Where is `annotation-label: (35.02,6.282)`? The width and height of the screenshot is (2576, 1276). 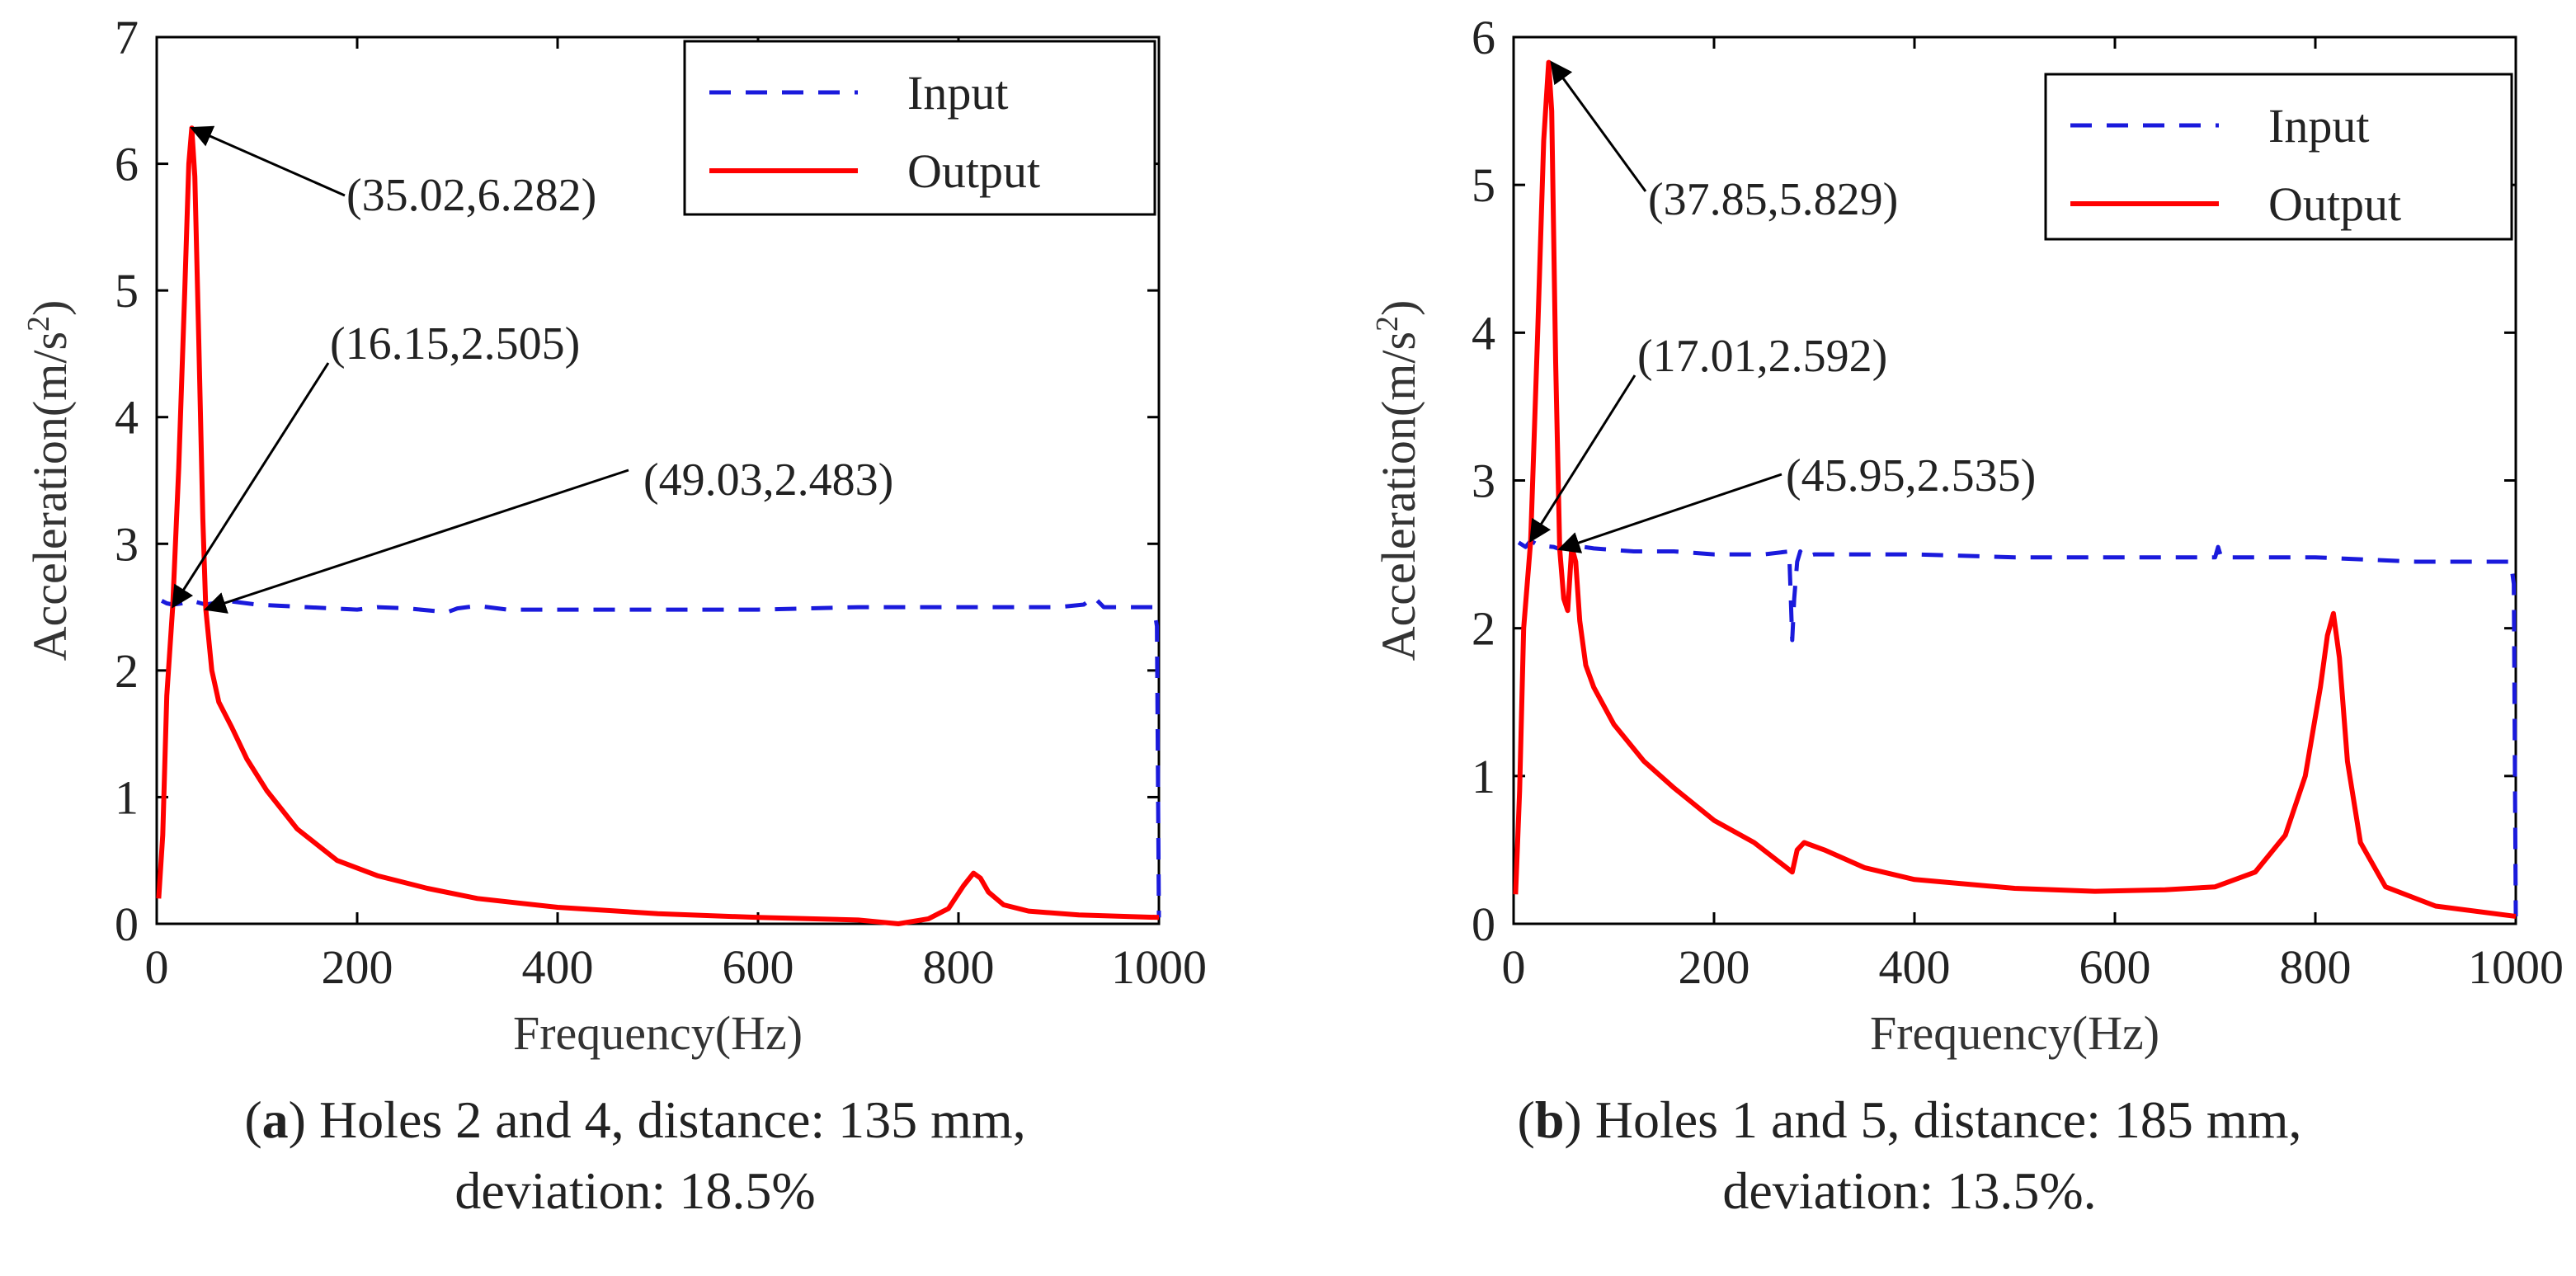 annotation-label: (35.02,6.282) is located at coordinates (471, 195).